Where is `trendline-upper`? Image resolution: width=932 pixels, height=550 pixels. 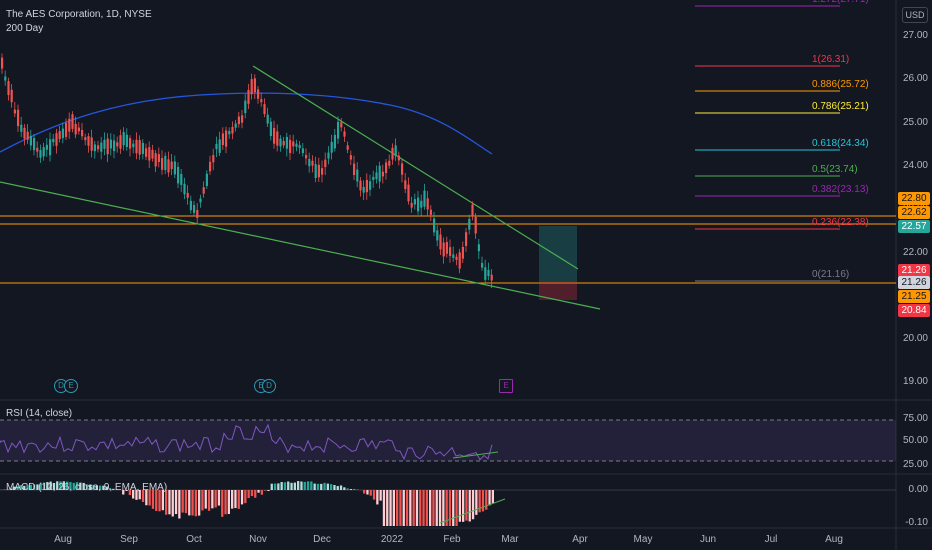
trendline-upper is located at coordinates (415, 167).